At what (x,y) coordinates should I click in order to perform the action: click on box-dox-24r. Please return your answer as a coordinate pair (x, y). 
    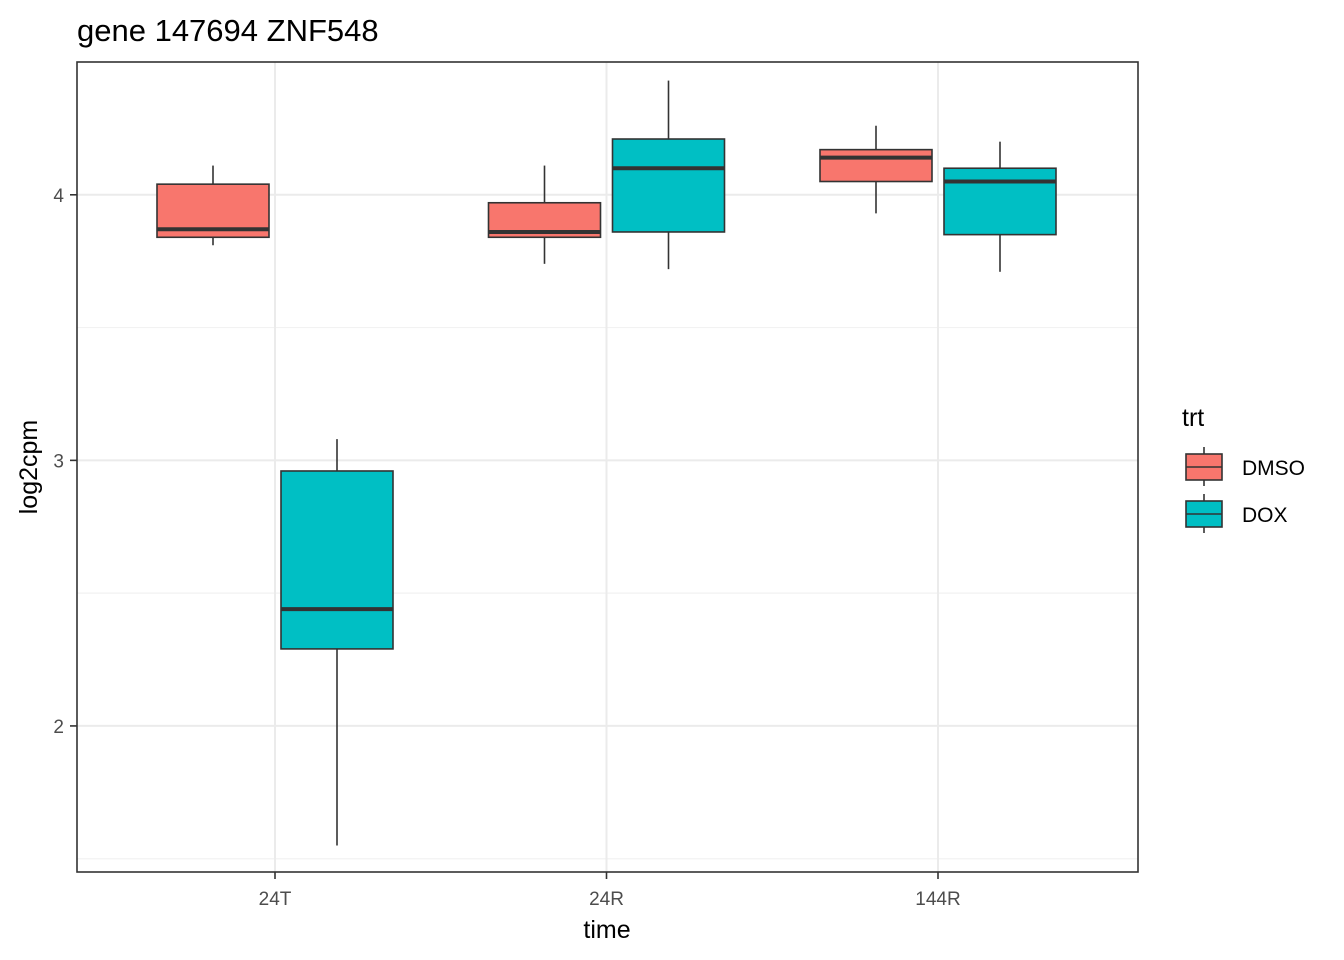
    Looking at the image, I should click on (668, 175).